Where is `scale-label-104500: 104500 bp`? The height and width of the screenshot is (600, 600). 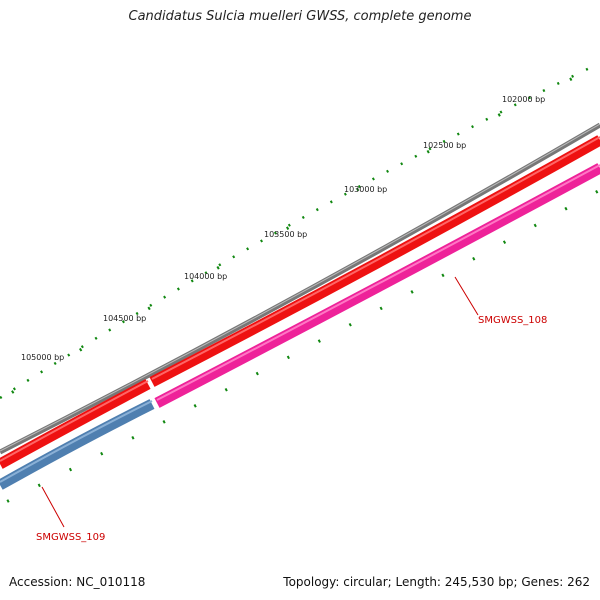 scale-label-104500: 104500 bp is located at coordinates (124, 318).